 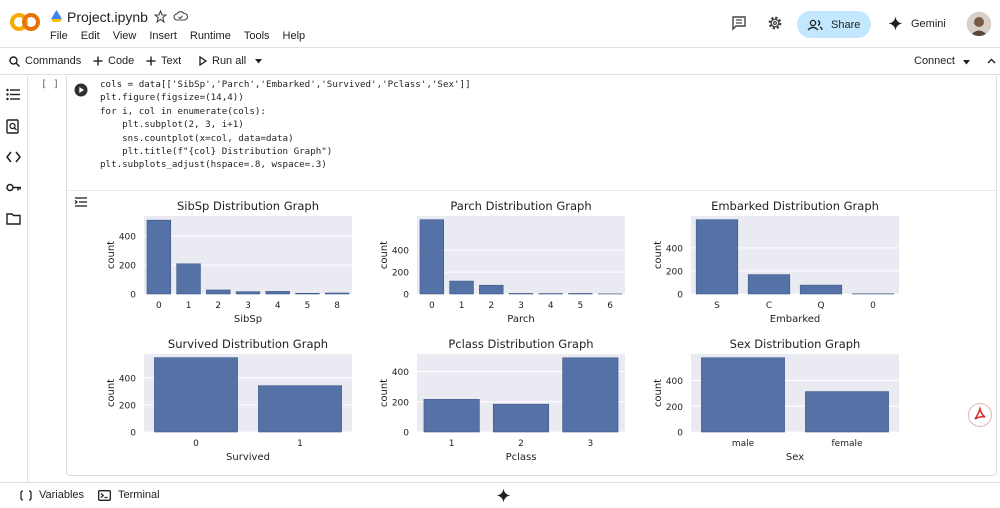 I want to click on code-label: Code, so click(x=121, y=61).